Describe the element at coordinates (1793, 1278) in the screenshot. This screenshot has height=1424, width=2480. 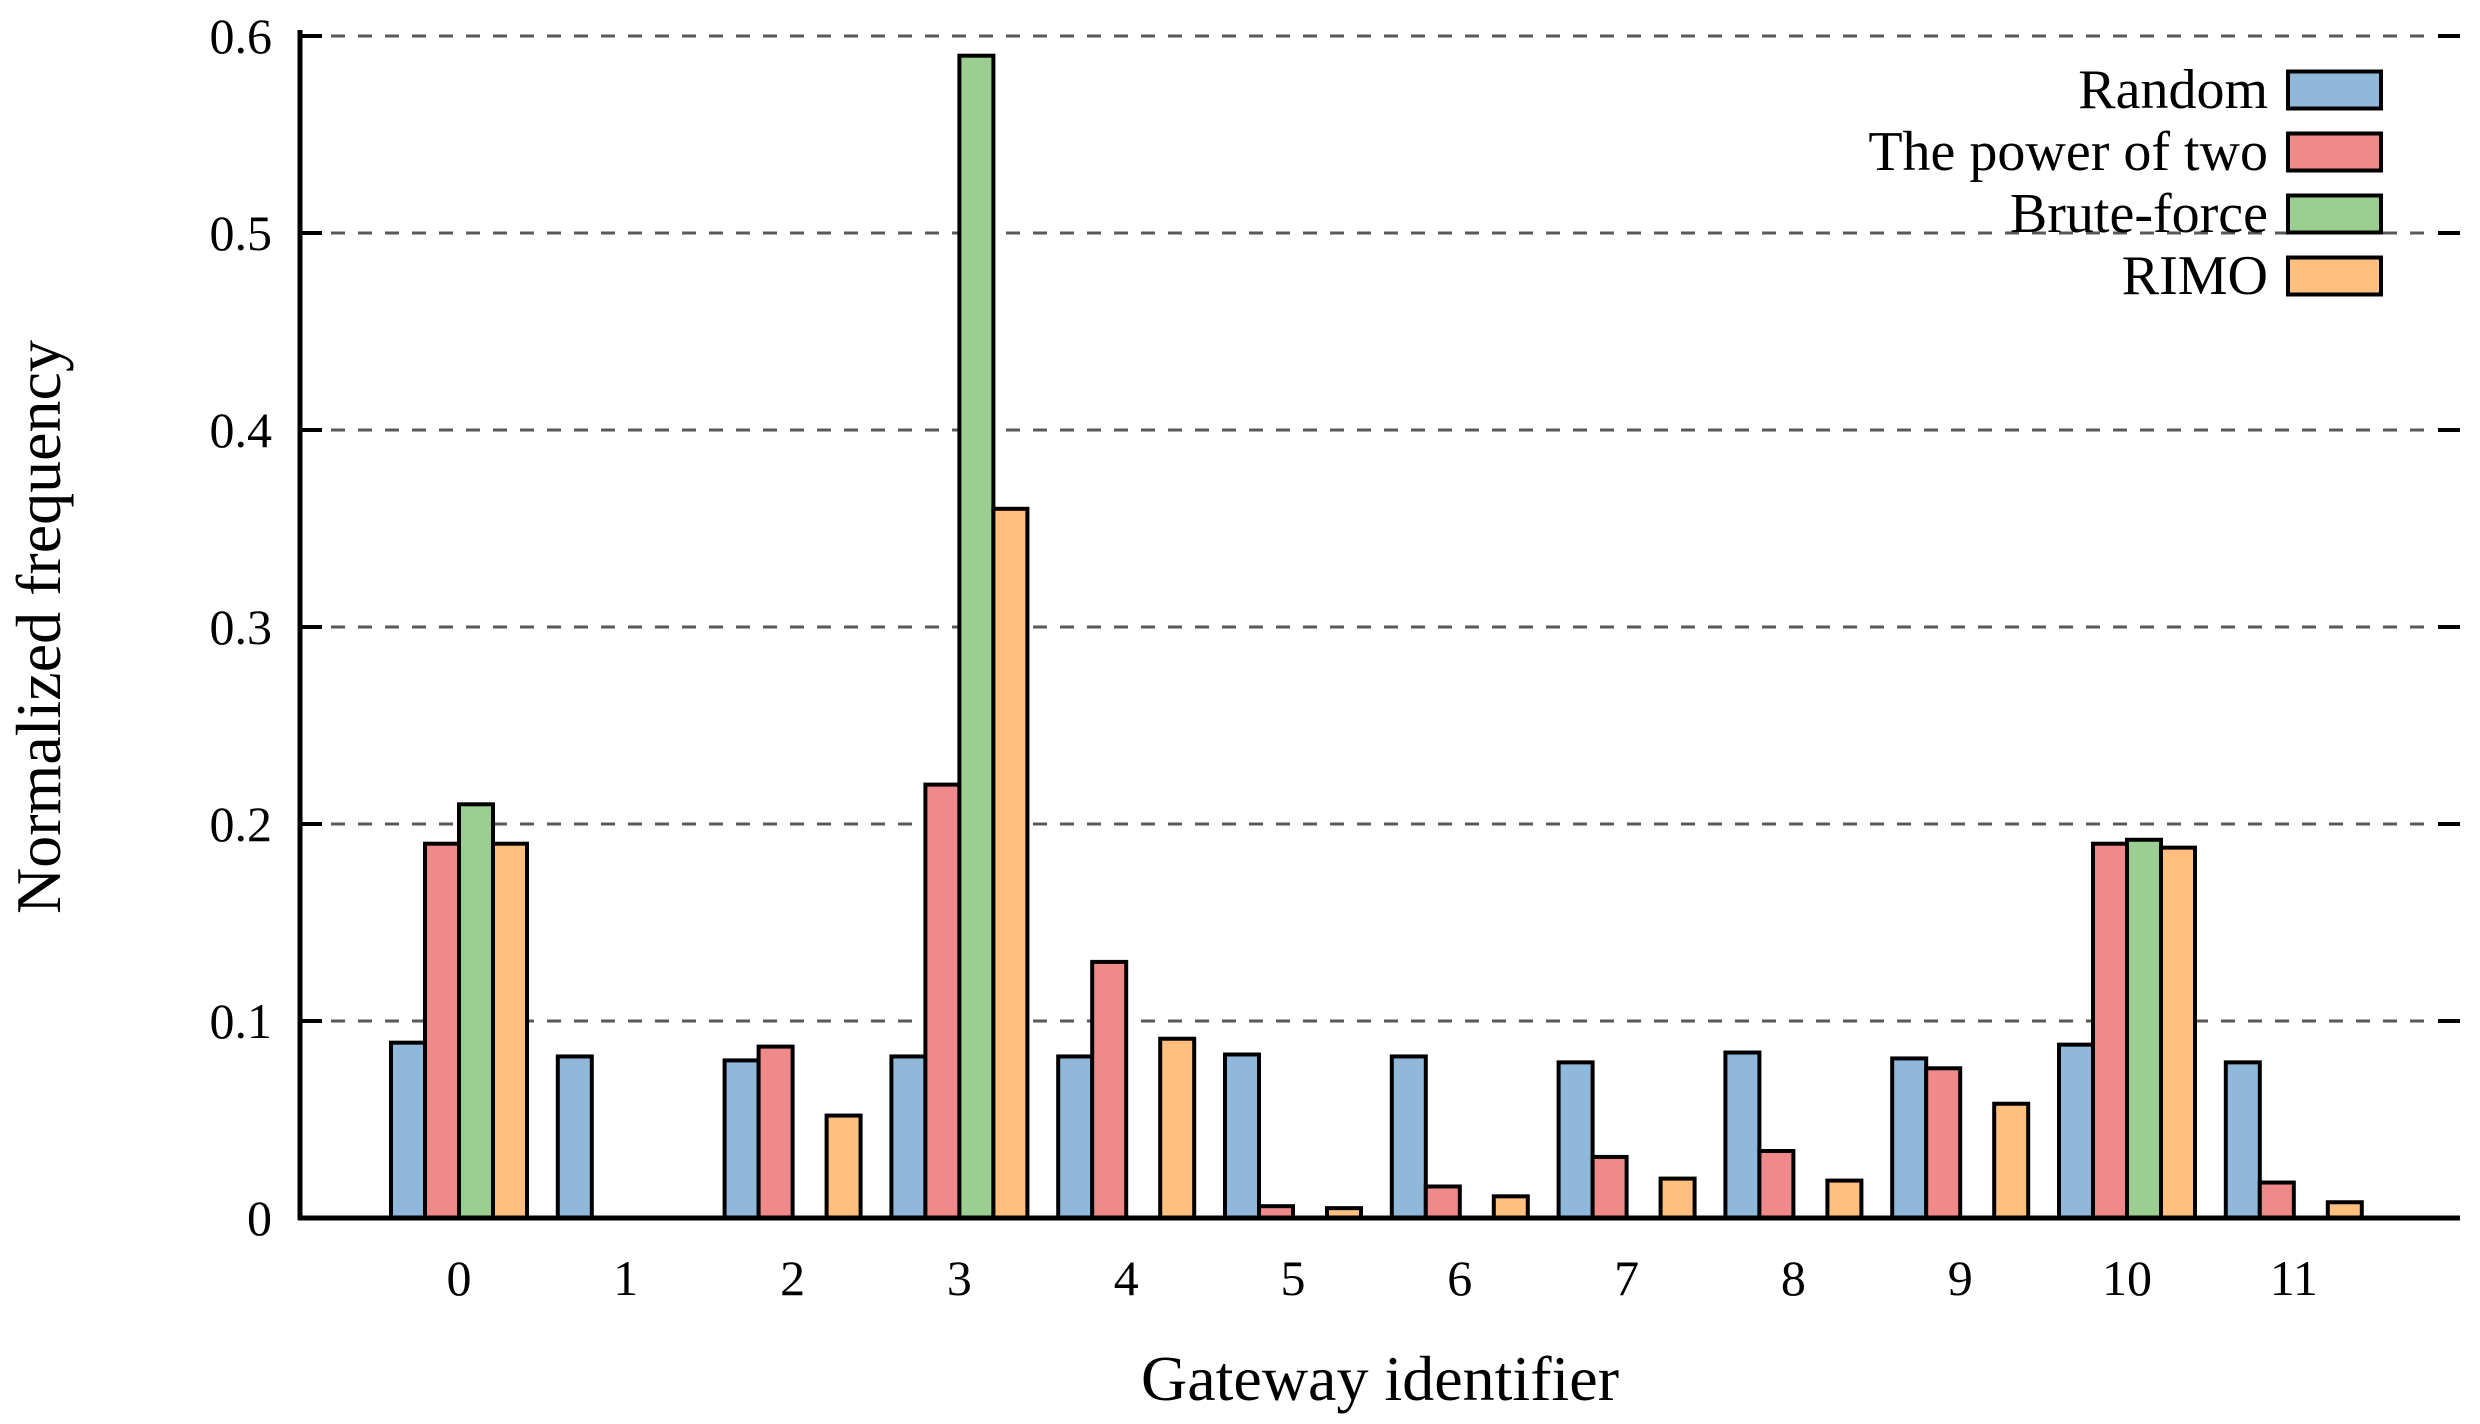
I see `x-tick-label-8: 8` at that location.